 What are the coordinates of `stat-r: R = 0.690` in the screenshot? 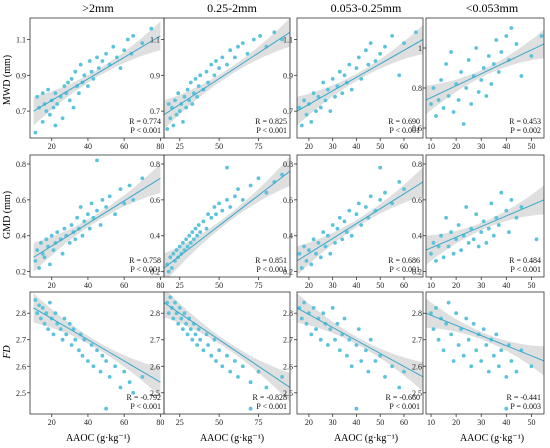 It's located at (404, 121).